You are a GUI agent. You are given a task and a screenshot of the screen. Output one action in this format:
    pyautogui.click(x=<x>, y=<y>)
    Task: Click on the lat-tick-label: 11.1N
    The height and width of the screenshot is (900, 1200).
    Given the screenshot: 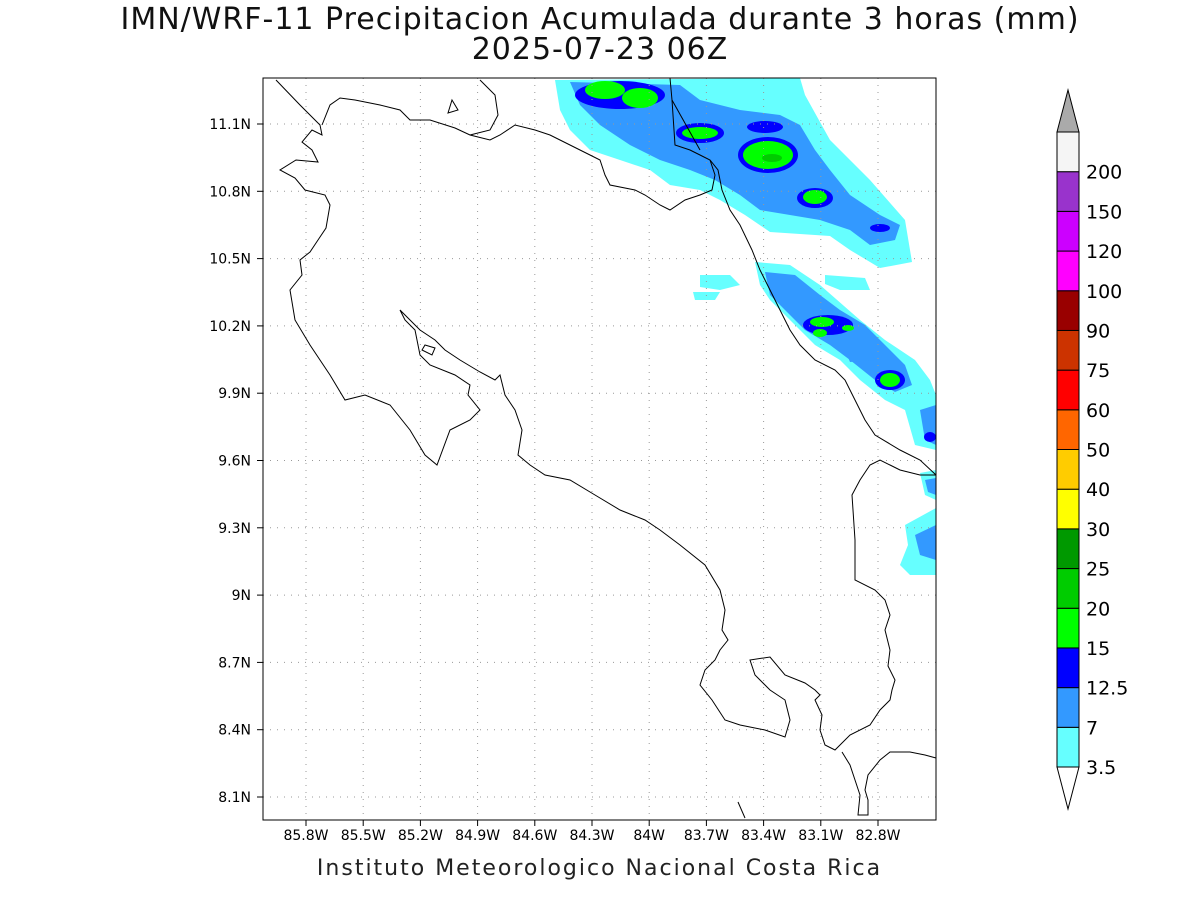 What is the action you would take?
    pyautogui.click(x=230, y=125)
    